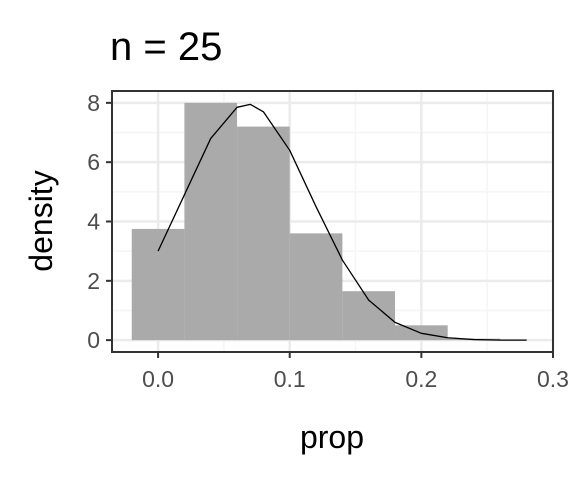  Describe the element at coordinates (93, 162) in the screenshot. I see `y-tick-label: 6` at that location.